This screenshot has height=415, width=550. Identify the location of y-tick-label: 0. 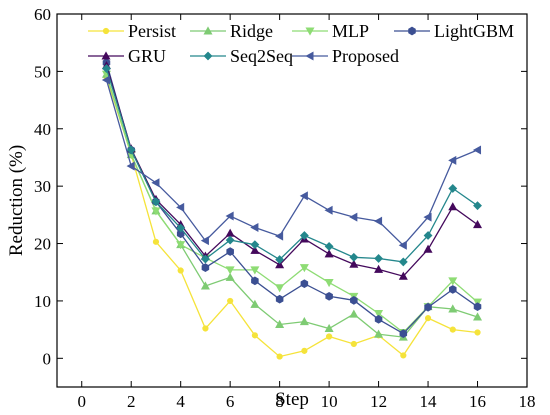
(47, 358).